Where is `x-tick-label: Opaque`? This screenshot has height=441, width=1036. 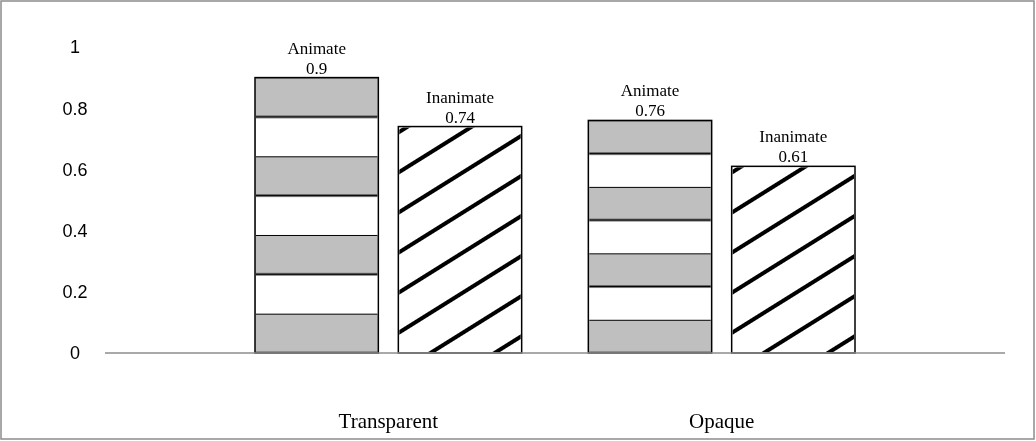
x-tick-label: Opaque is located at coordinates (722, 421).